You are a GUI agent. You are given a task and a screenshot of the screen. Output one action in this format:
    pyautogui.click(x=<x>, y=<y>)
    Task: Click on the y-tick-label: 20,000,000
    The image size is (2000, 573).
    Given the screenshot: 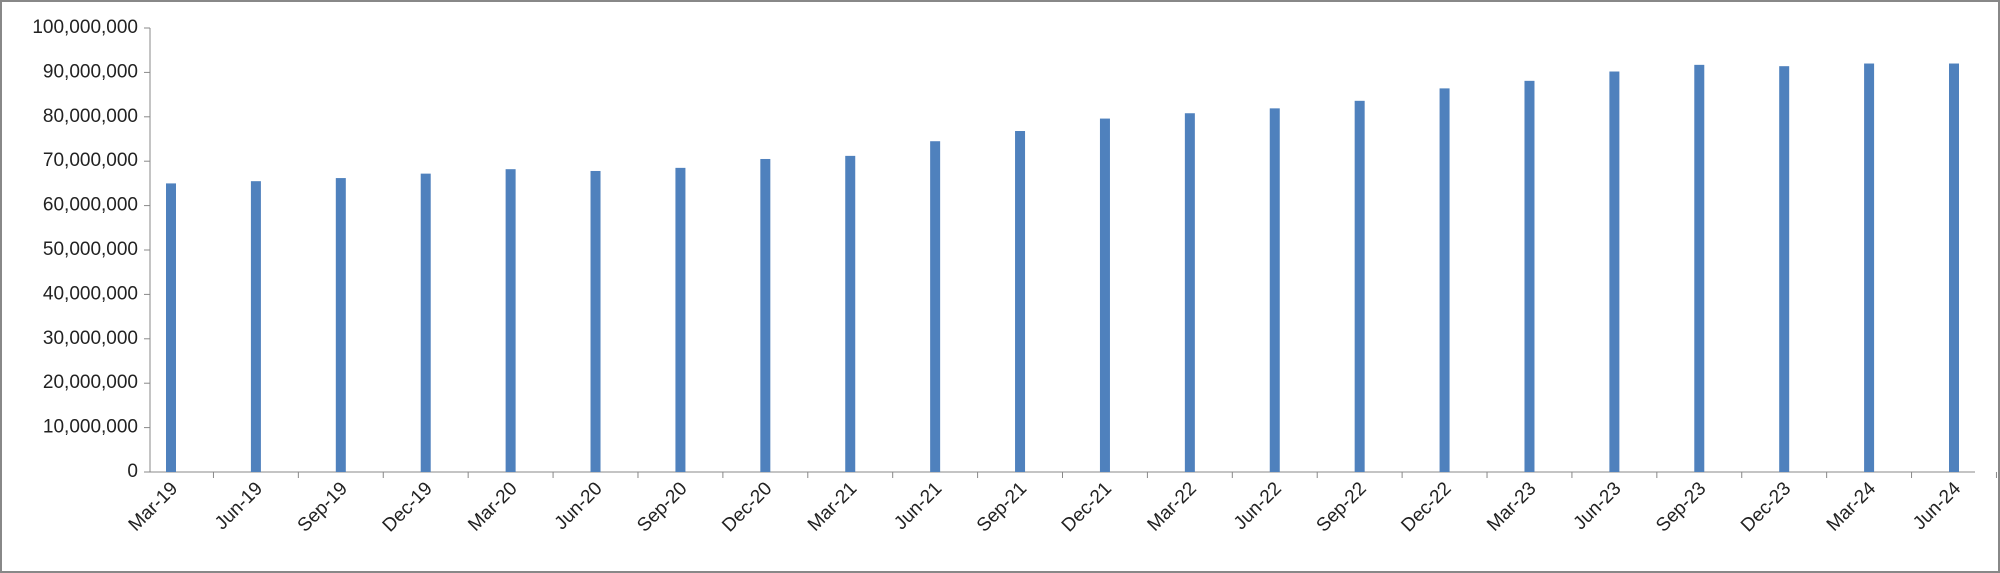 What is the action you would take?
    pyautogui.click(x=90, y=382)
    